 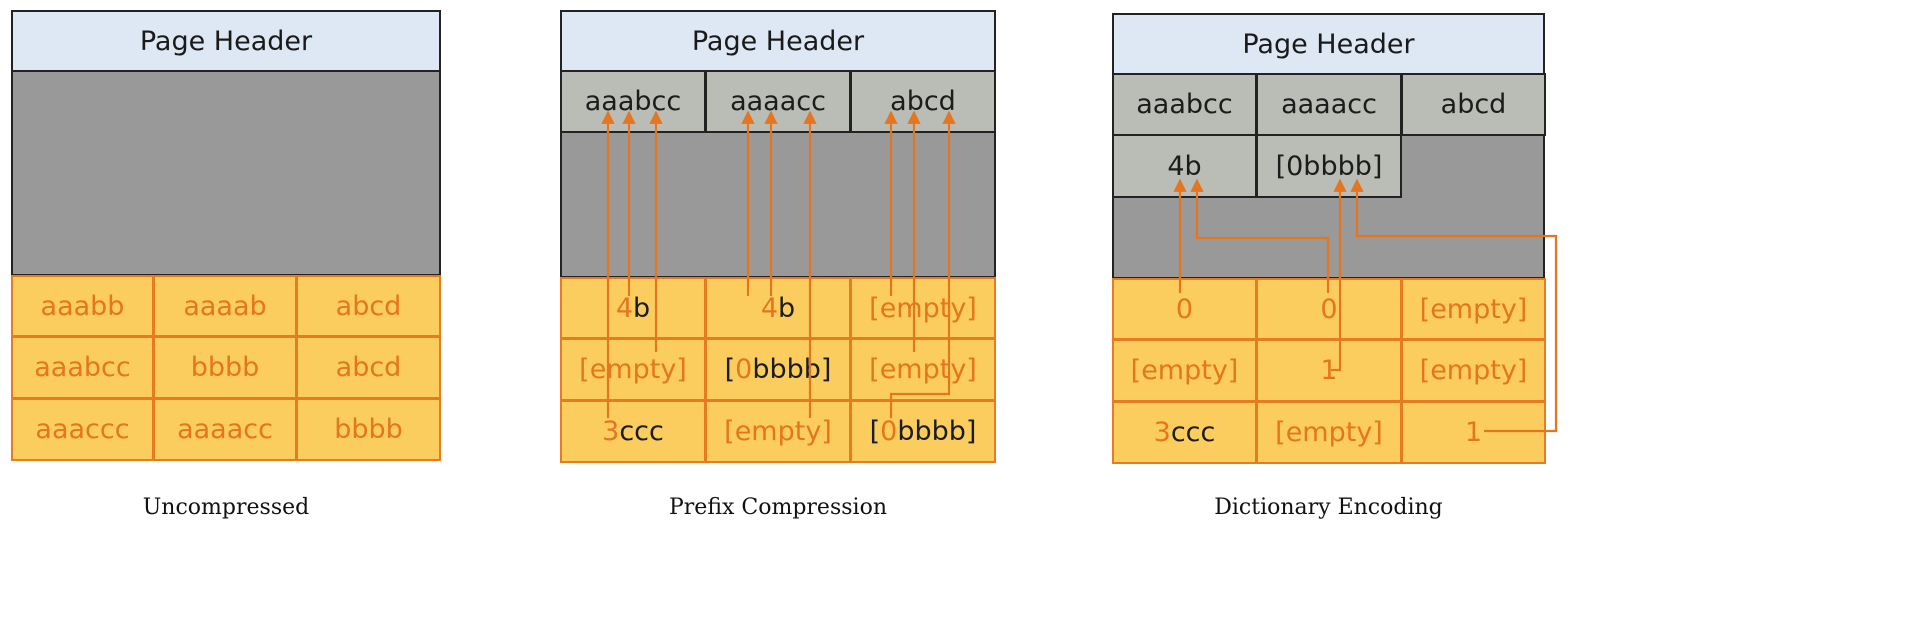 I want to click on cell-value: aaaacc, so click(x=225, y=429).